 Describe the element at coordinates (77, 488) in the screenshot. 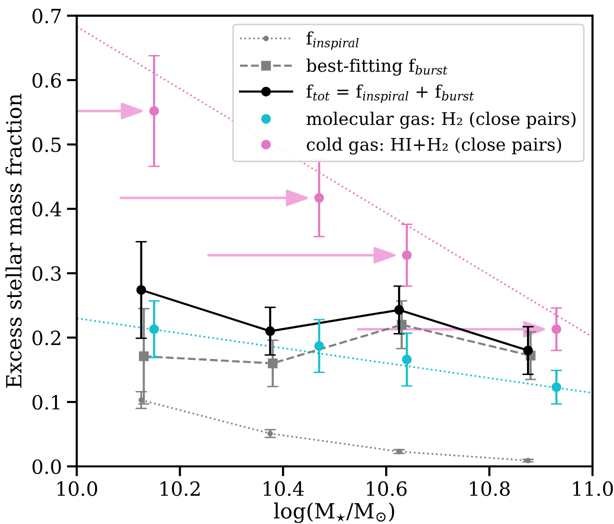

I see `x-tick-label: 10.0` at that location.